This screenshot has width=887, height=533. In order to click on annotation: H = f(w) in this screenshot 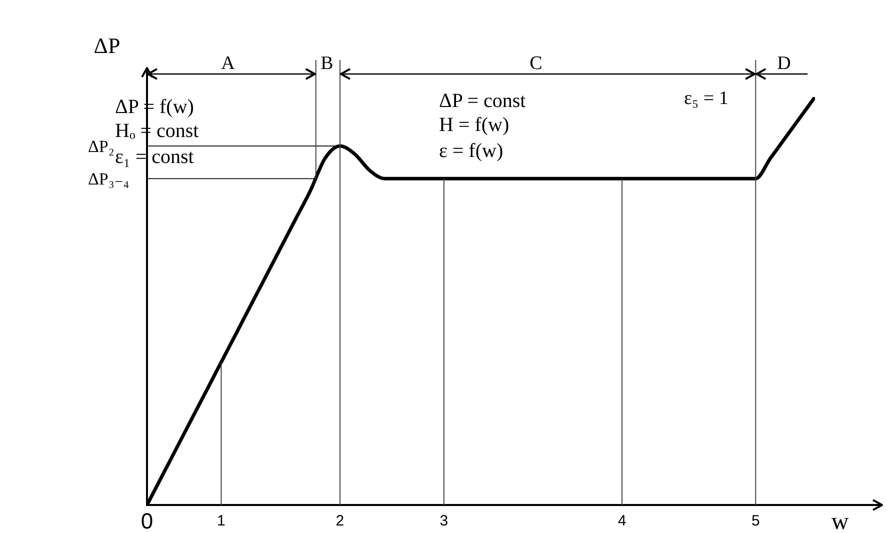, I will do `click(474, 125)`.